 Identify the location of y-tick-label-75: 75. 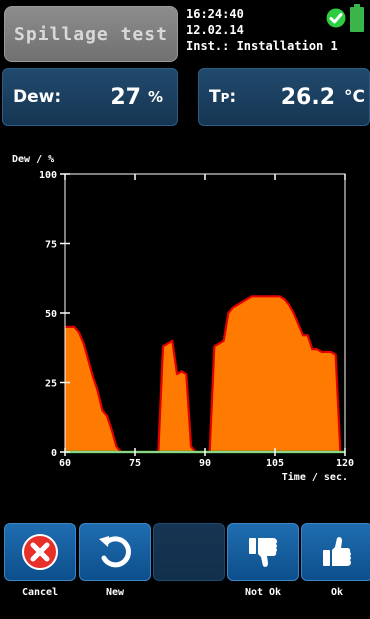
(51, 245).